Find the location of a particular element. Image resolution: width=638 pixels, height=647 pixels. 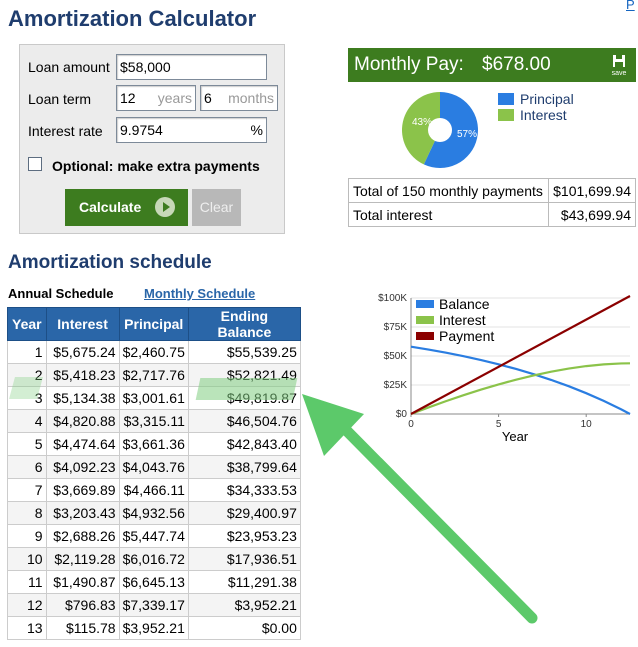

legend-swatch-principal is located at coordinates (506, 99).